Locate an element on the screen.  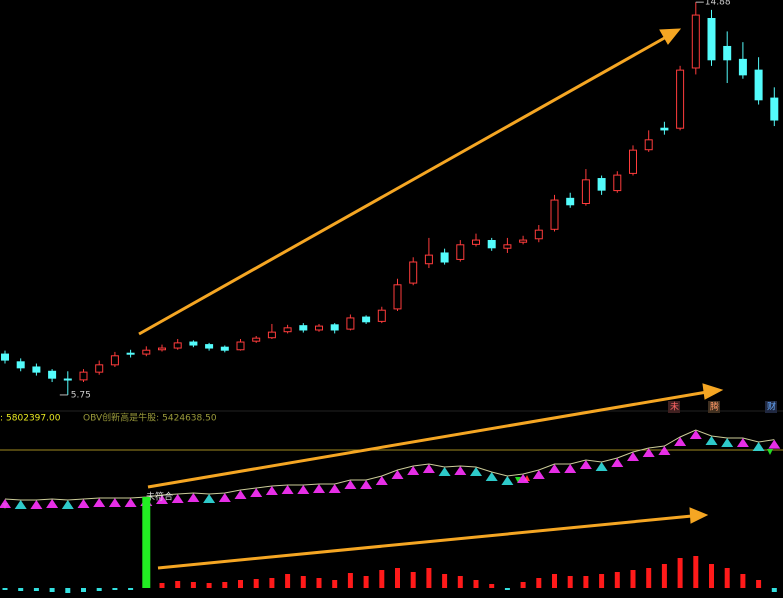
high-label: 14.88 is located at coordinates (718, 4).